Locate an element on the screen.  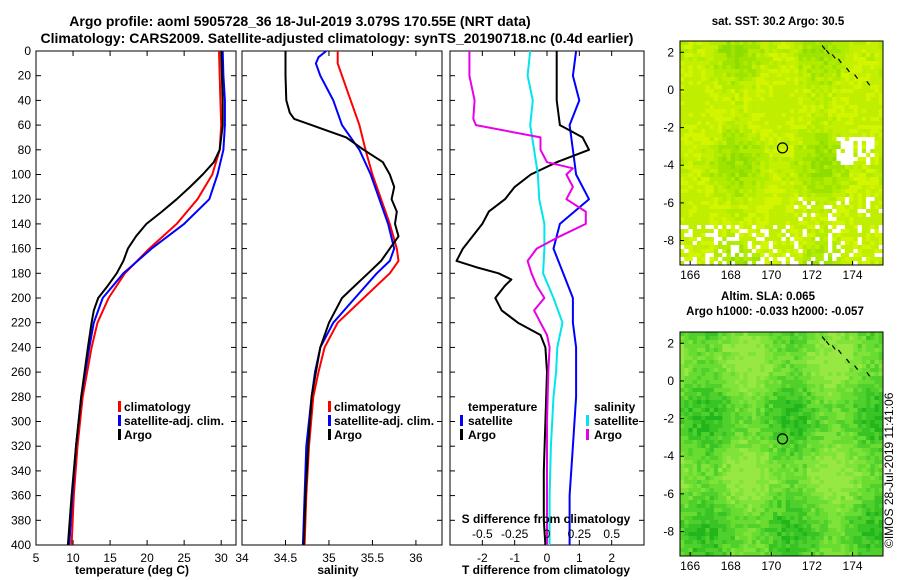
legend-t-argo: Argo is located at coordinates (482, 435).